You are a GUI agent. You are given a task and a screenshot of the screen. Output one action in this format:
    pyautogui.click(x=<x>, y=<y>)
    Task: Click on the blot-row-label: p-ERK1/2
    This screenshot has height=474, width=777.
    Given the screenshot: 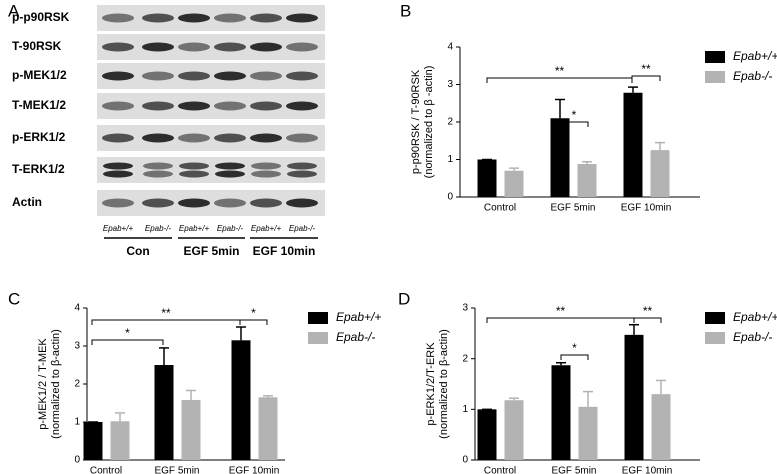 What is the action you would take?
    pyautogui.click(x=39, y=137)
    